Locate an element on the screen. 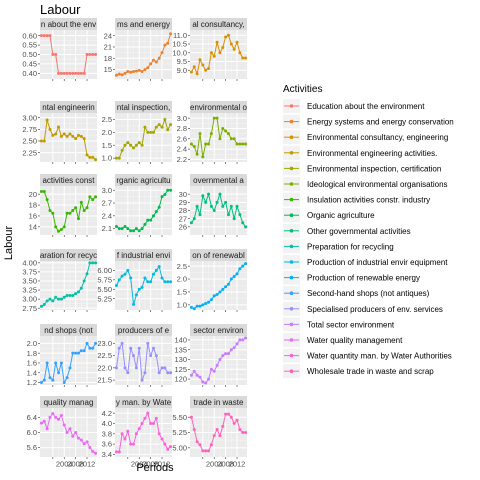  y-tick-label: 1.5 is located at coordinates (107, 145).